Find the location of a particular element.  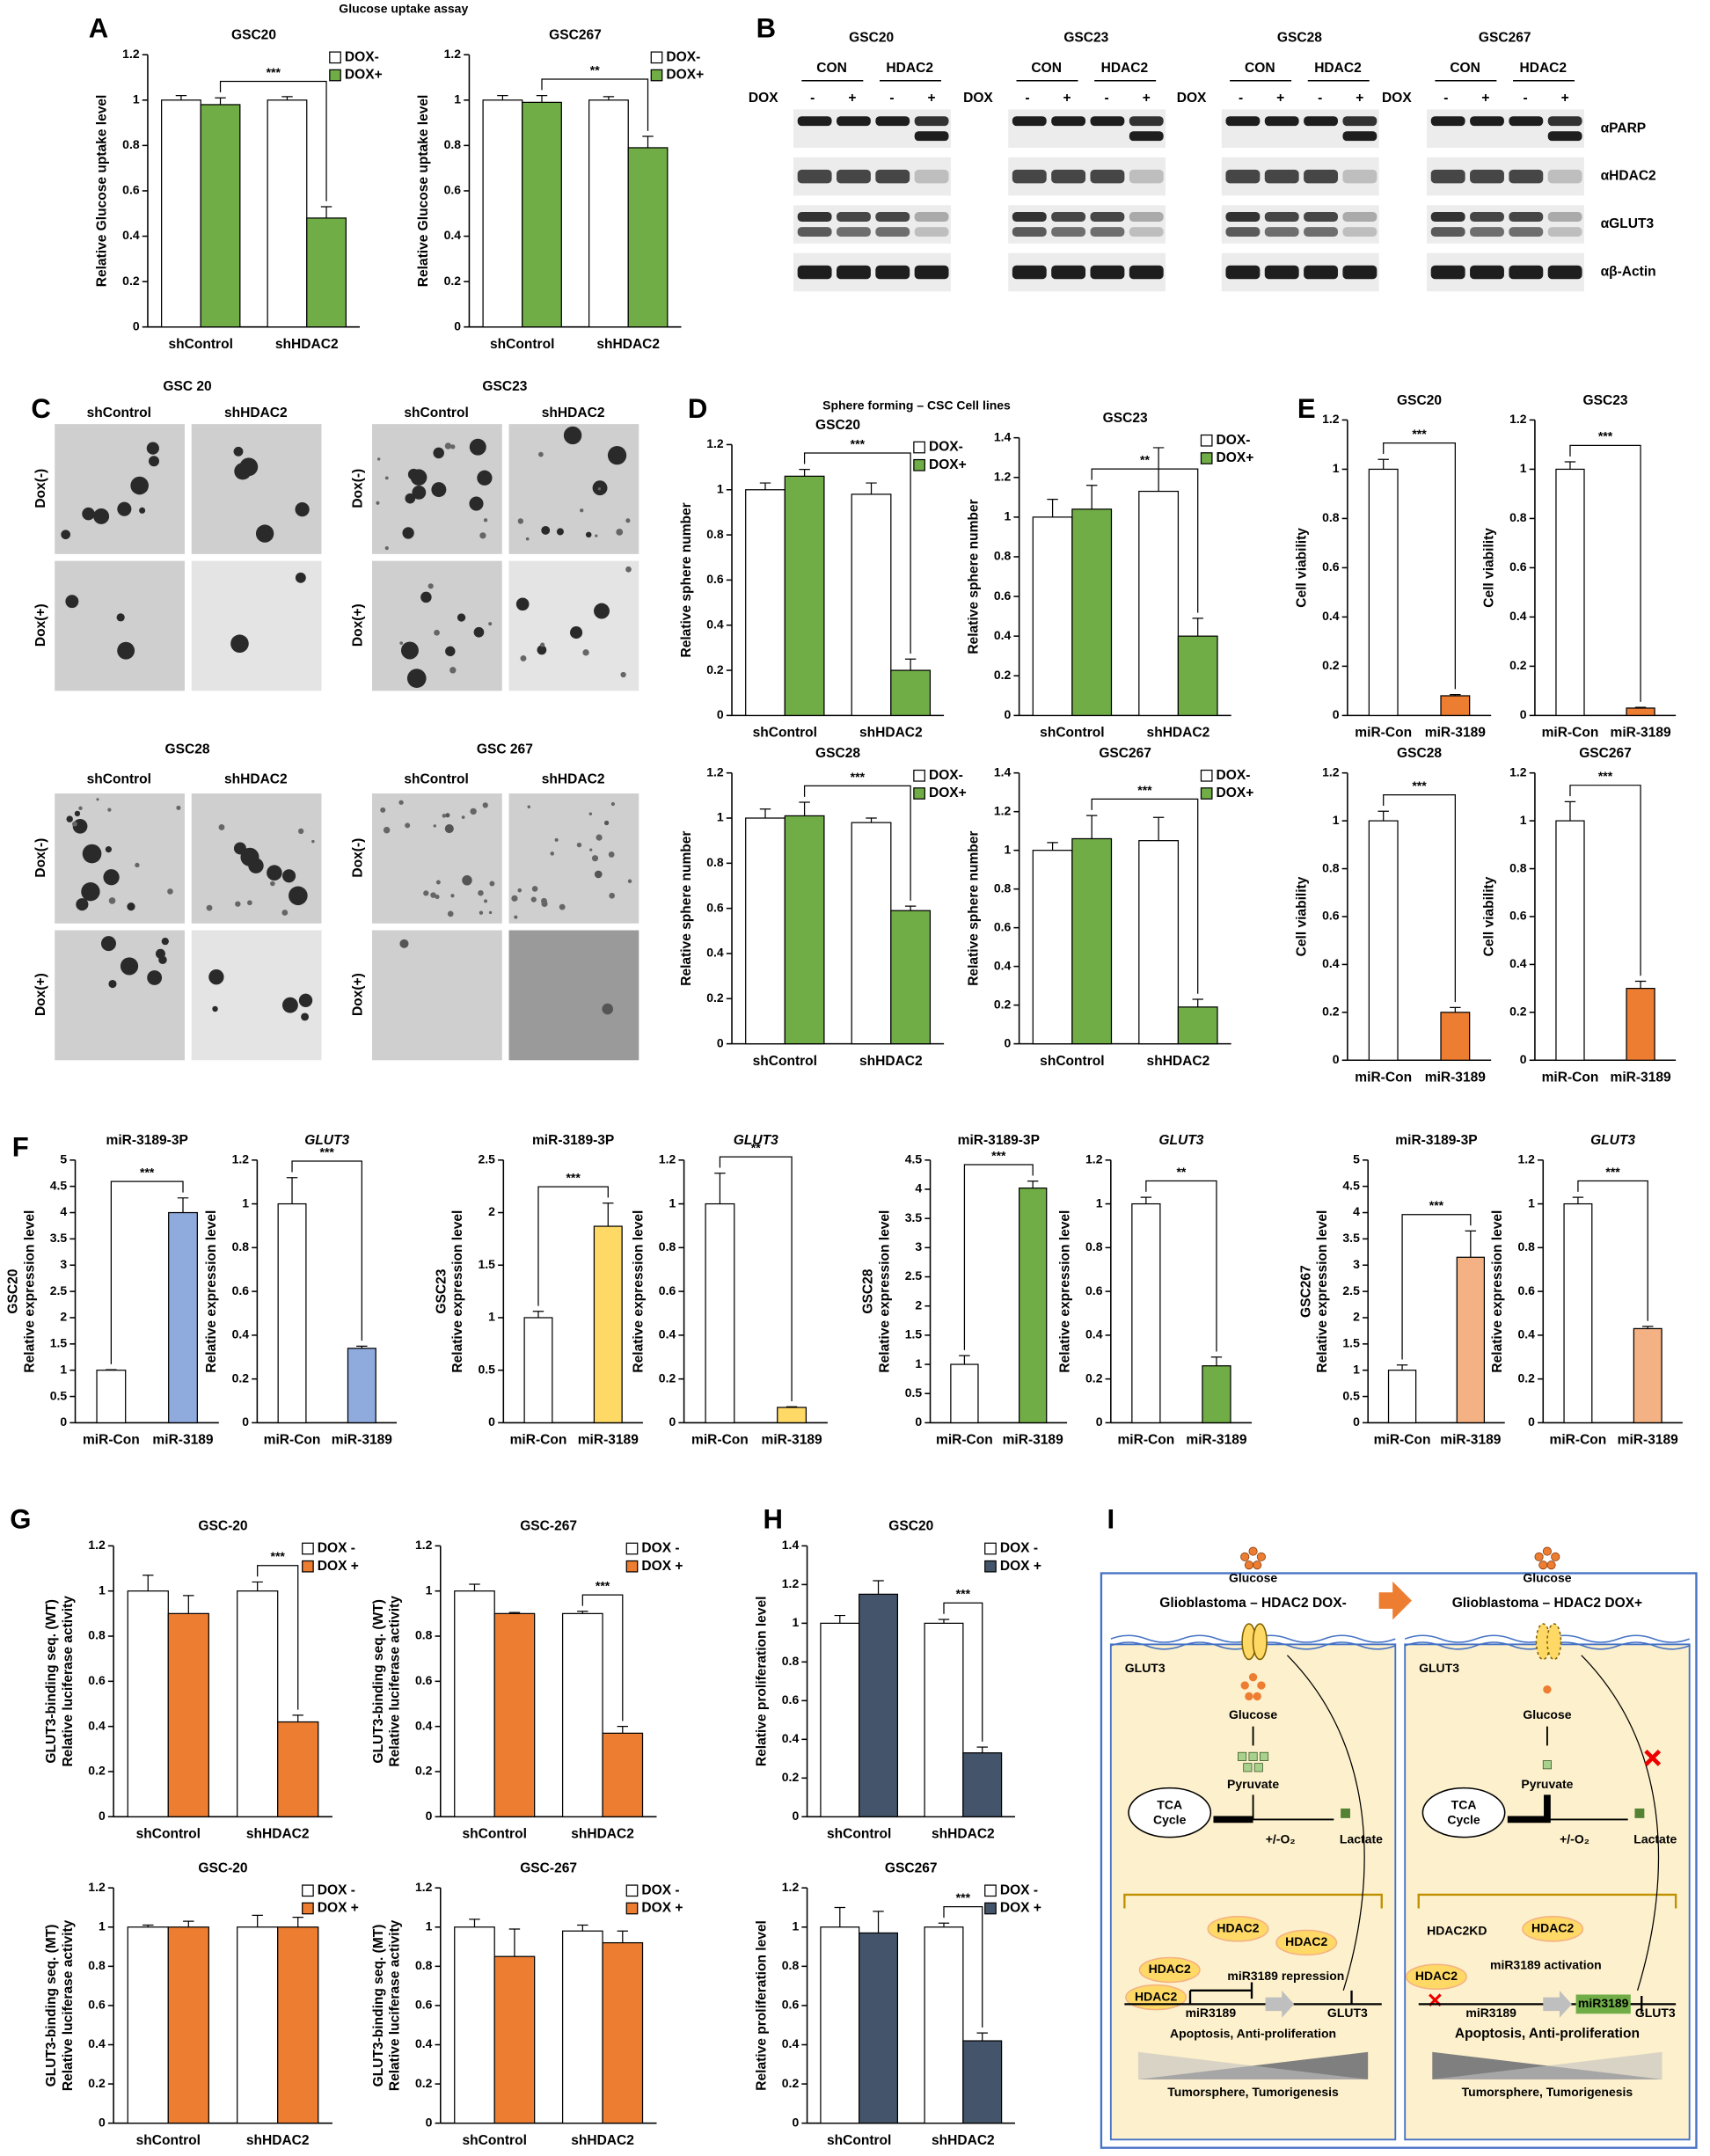

y-axis-label: Relative sphere number is located at coordinates (974, 908).